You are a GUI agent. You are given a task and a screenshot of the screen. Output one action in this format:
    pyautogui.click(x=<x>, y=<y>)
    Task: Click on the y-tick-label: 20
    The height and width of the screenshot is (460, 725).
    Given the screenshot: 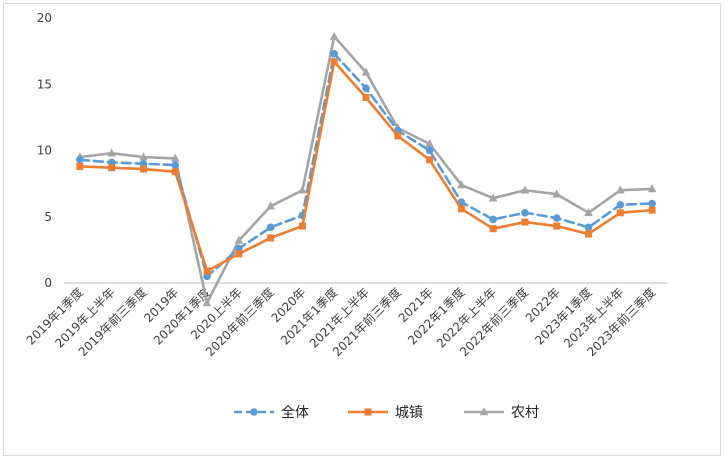 What is the action you would take?
    pyautogui.click(x=44, y=18)
    